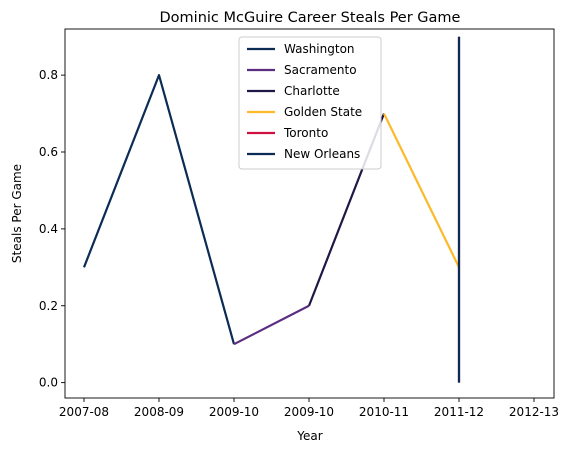  Describe the element at coordinates (534, 412) in the screenshot. I see `x-tick-label: 2012-13` at that location.